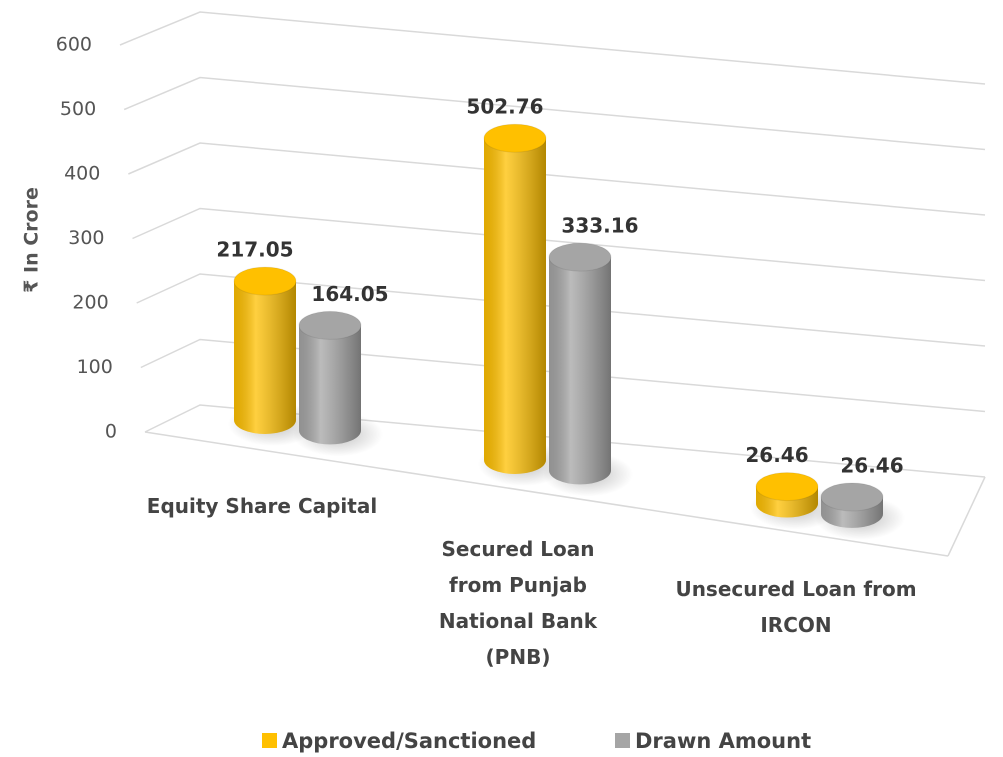  Describe the element at coordinates (795, 607) in the screenshot. I see `x-tick-label: Unsecured Loan from IRCON` at that location.